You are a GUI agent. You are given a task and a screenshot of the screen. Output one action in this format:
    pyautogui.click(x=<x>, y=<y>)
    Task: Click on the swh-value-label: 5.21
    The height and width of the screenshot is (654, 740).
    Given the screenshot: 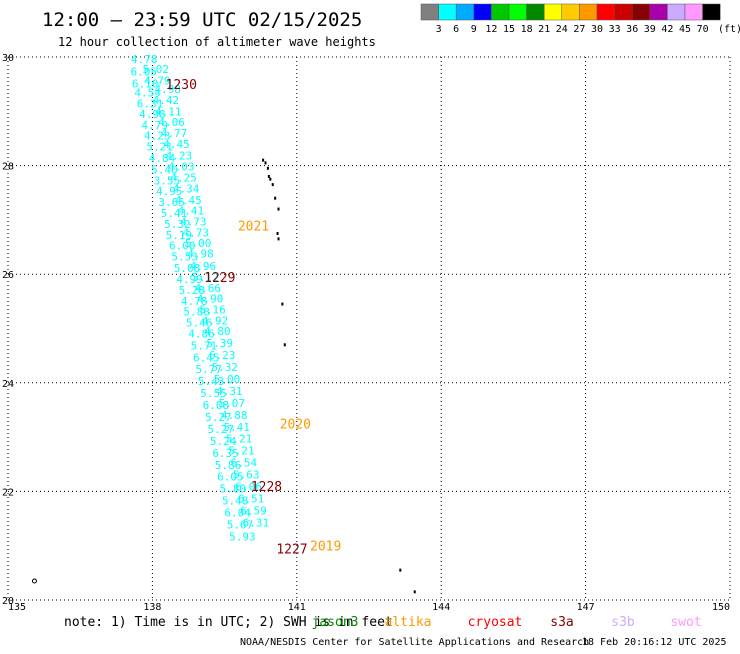 What is the action you would take?
    pyautogui.click(x=241, y=451)
    